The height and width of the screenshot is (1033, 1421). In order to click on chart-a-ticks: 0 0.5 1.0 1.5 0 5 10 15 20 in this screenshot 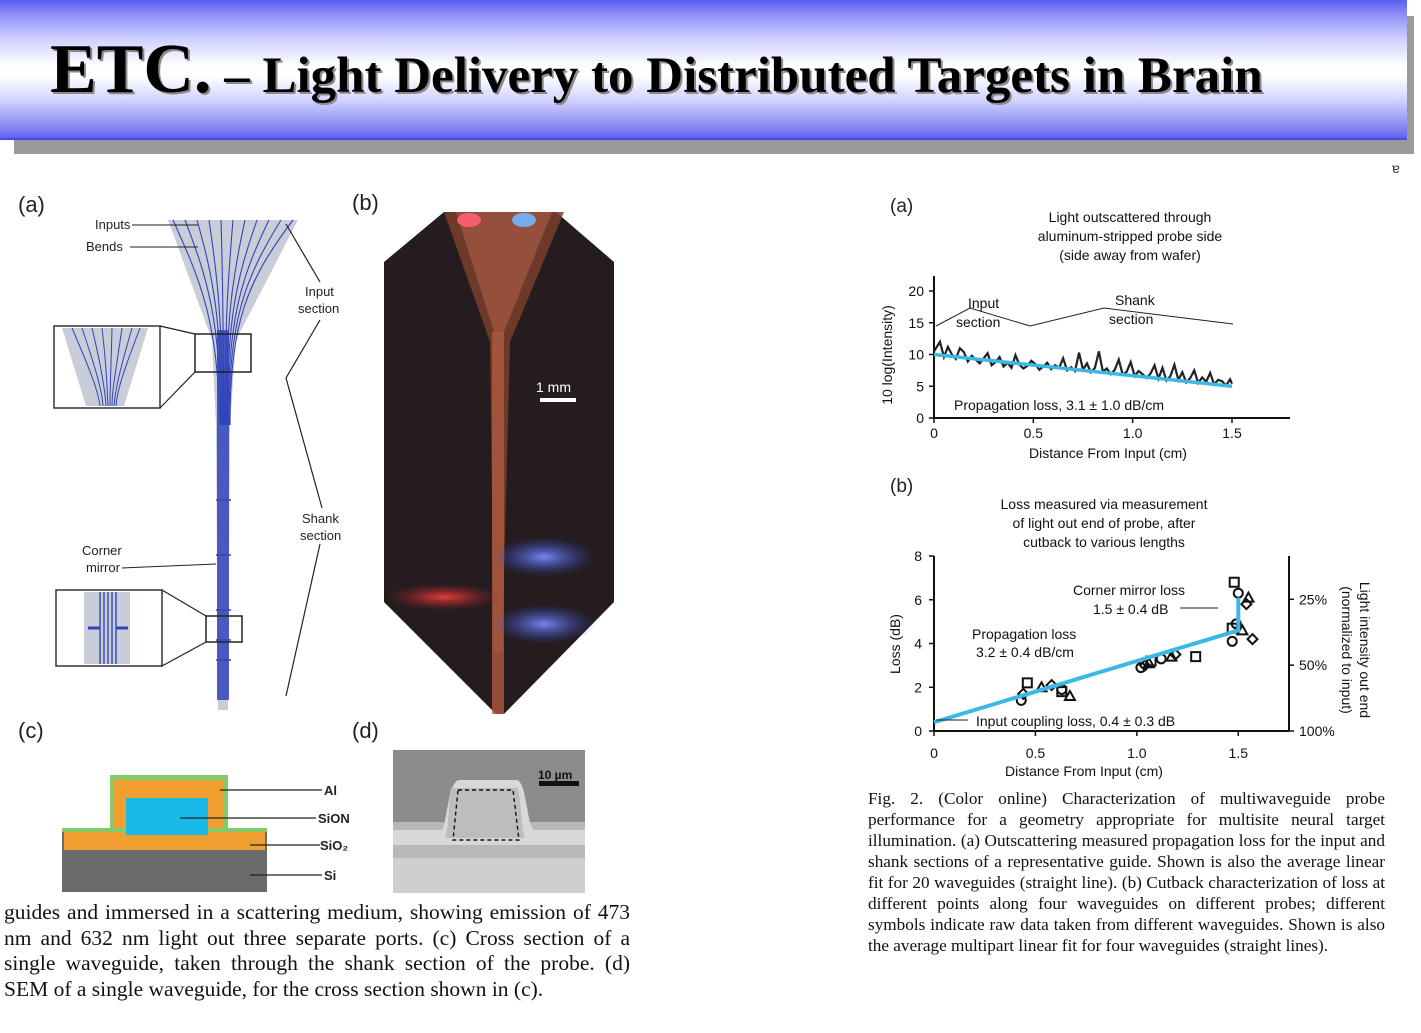, I will do `click(1075, 362)`.